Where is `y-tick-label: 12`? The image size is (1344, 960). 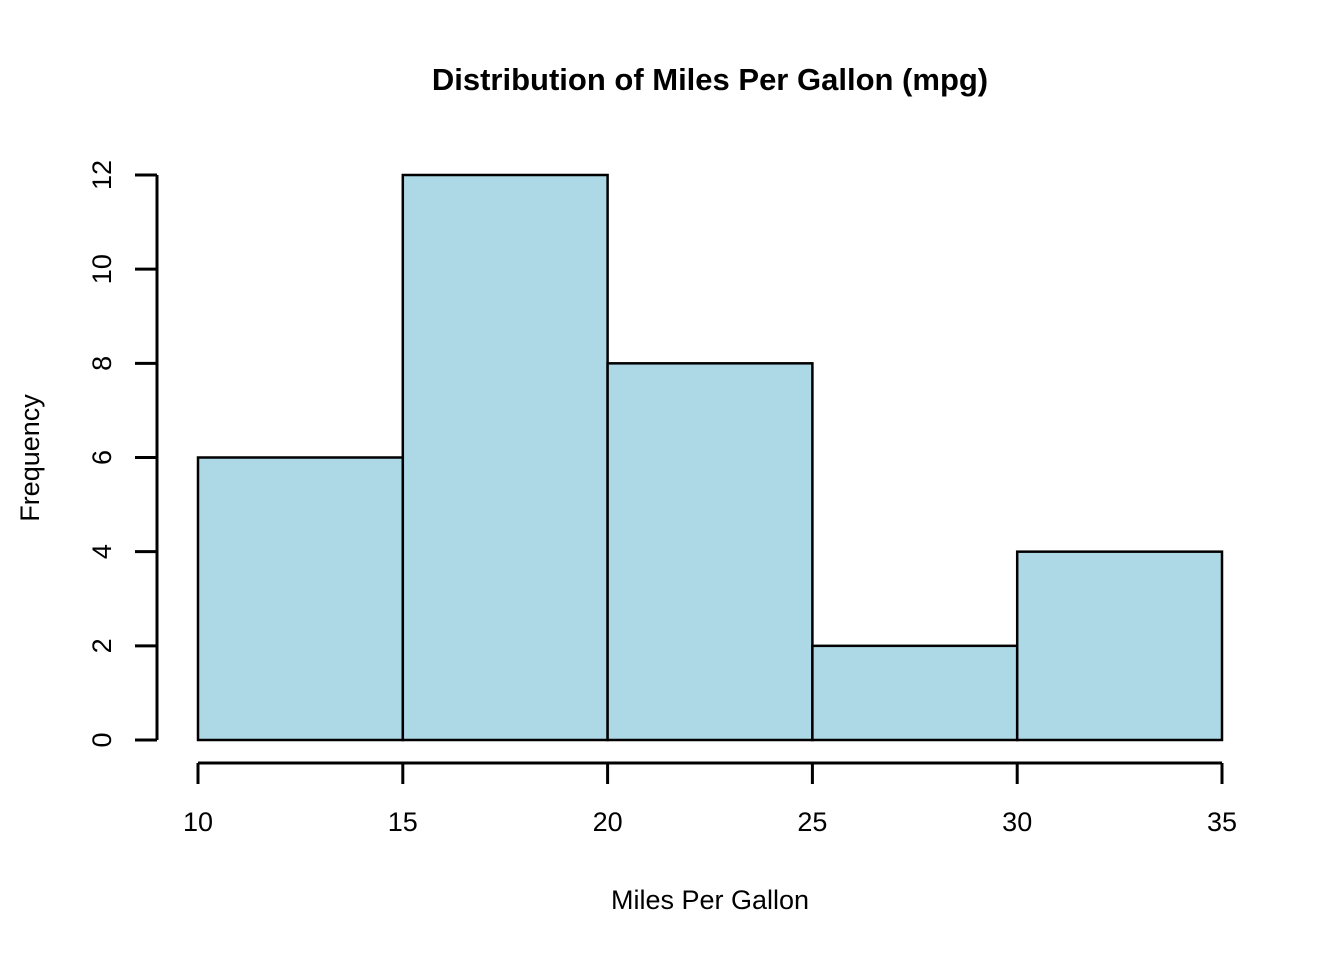 y-tick-label: 12 is located at coordinates (102, 175).